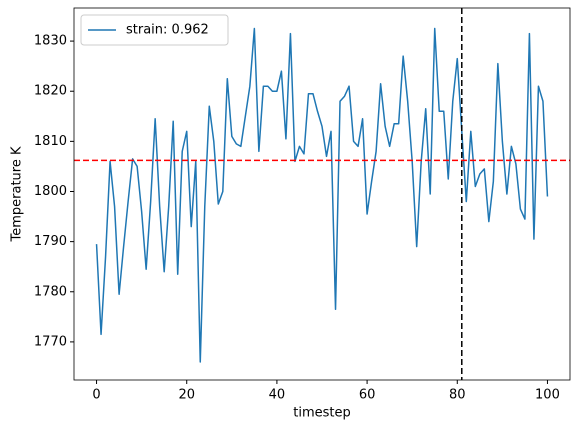 This screenshot has height=433, width=581. I want to click on y-tick-label: 1810, so click(50, 141).